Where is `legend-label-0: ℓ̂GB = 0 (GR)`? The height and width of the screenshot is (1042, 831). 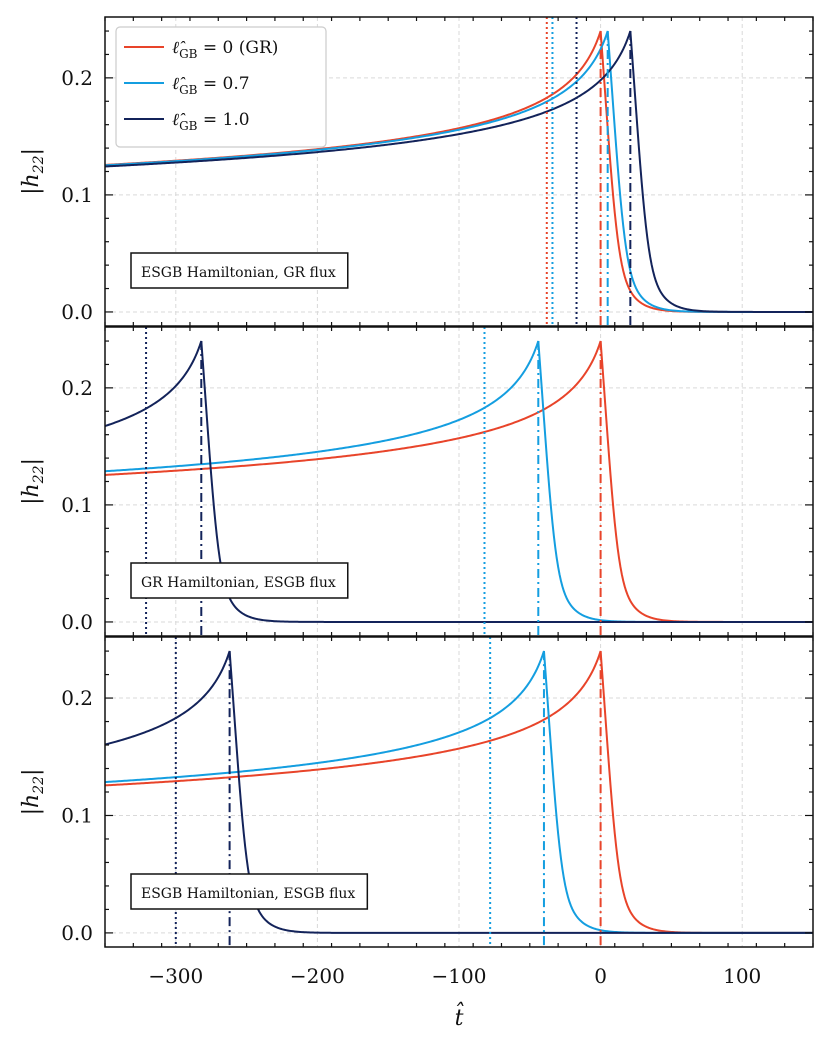 legend-label-0: ℓ̂GB = 0 (GR) is located at coordinates (225, 49).